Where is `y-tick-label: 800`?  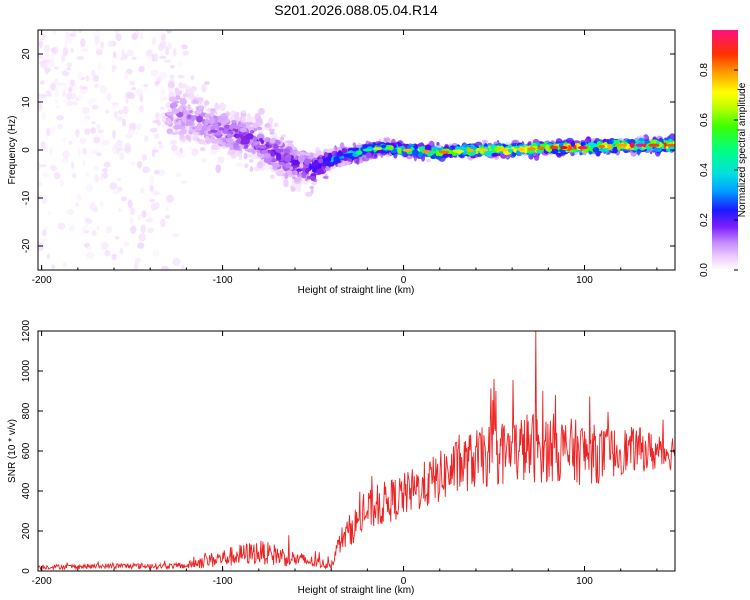
y-tick-label: 800 is located at coordinates (26, 410).